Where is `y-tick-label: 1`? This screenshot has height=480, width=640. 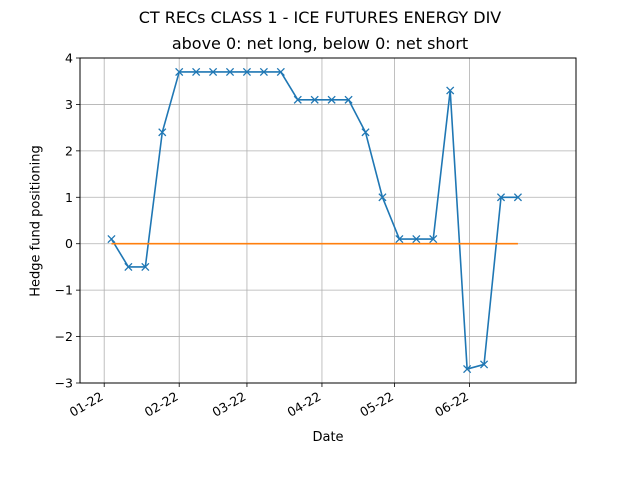 y-tick-label: 1 is located at coordinates (69, 197).